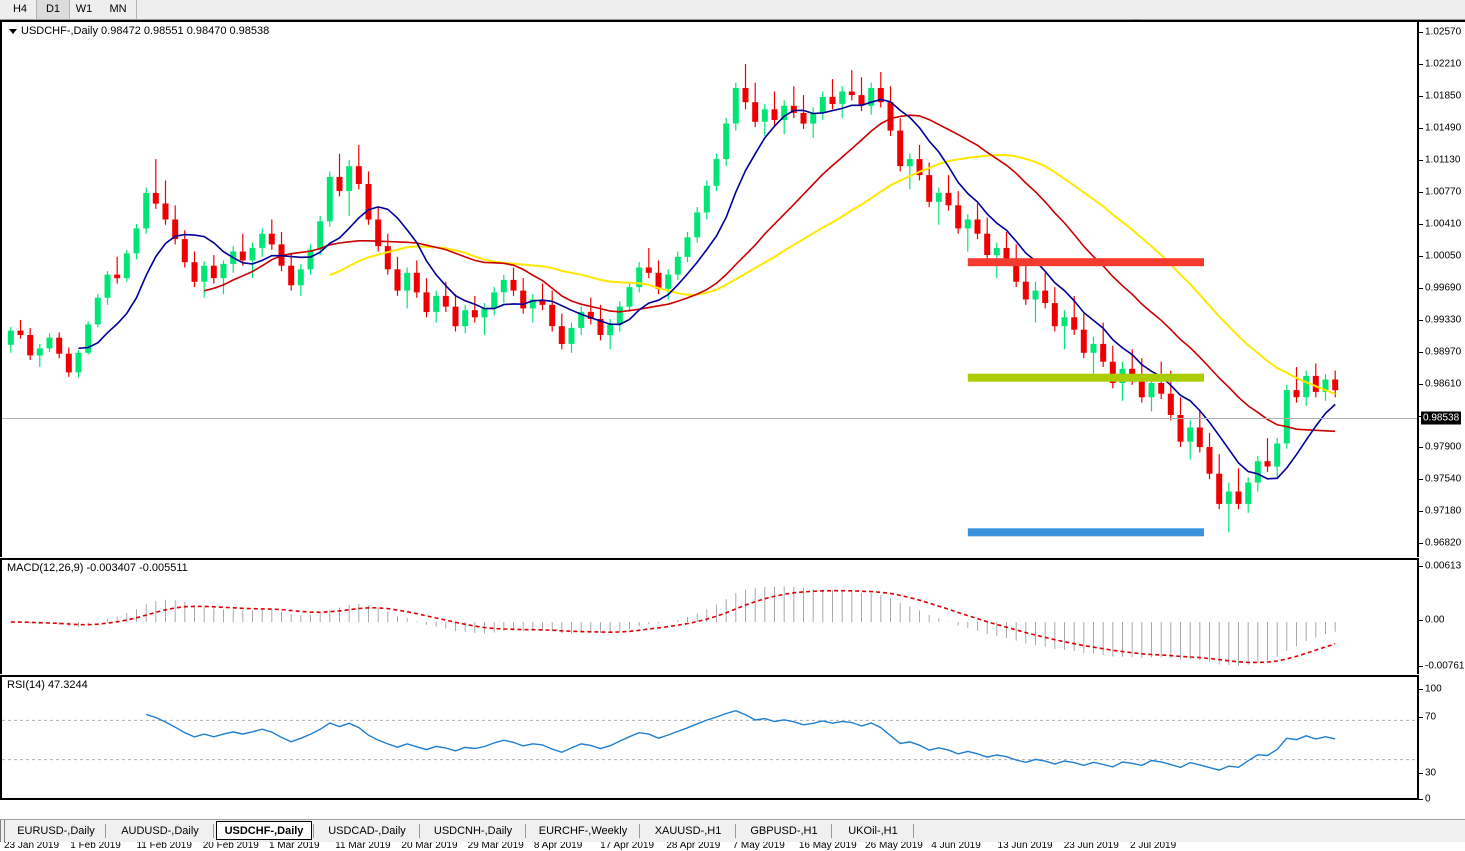  I want to click on price-scale-label: 0.97540, so click(1443, 479).